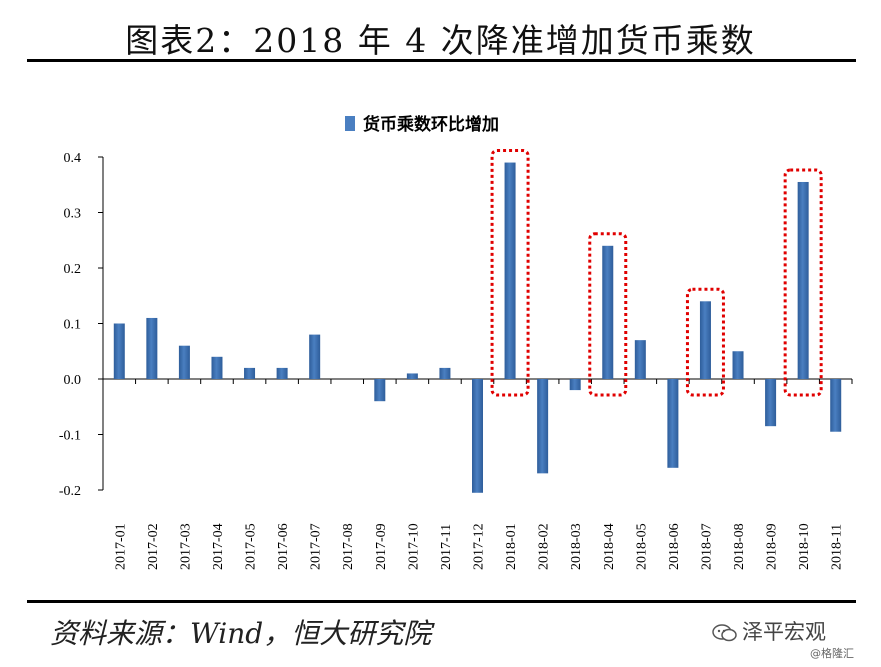  Describe the element at coordinates (576, 546) in the screenshot. I see `x-tick-label: 2018-03` at that location.